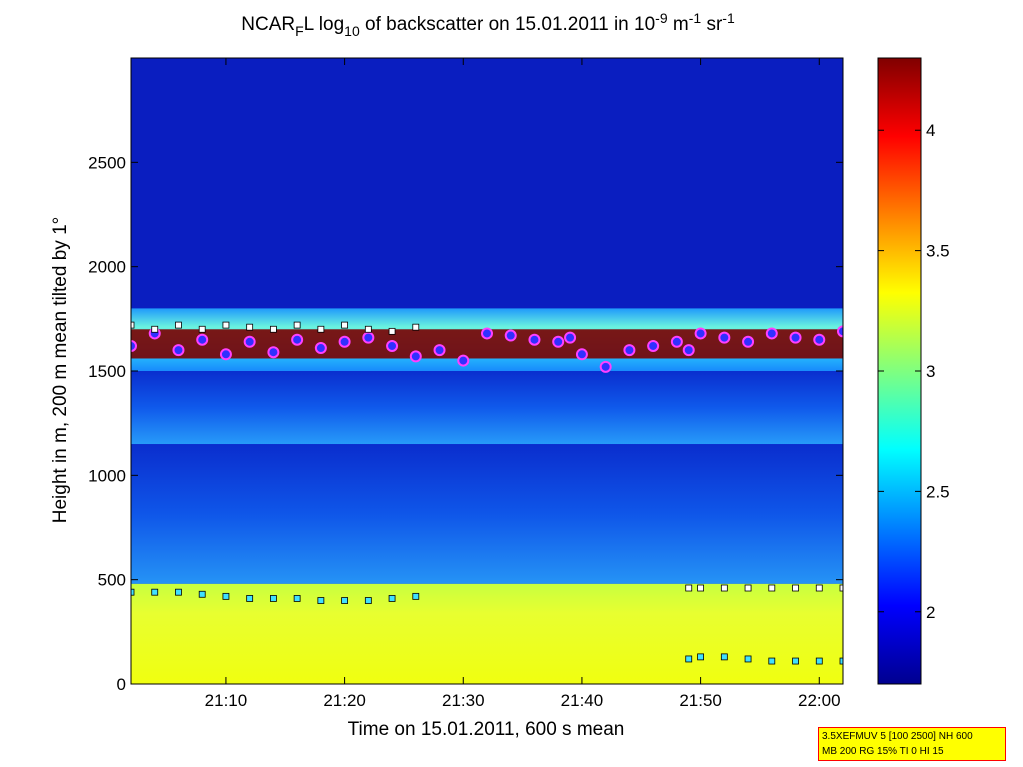 Image resolution: width=1023 pixels, height=767 pixels. What do you see at coordinates (107, 162) in the screenshot?
I see `y-tick-label: 2500` at bounding box center [107, 162].